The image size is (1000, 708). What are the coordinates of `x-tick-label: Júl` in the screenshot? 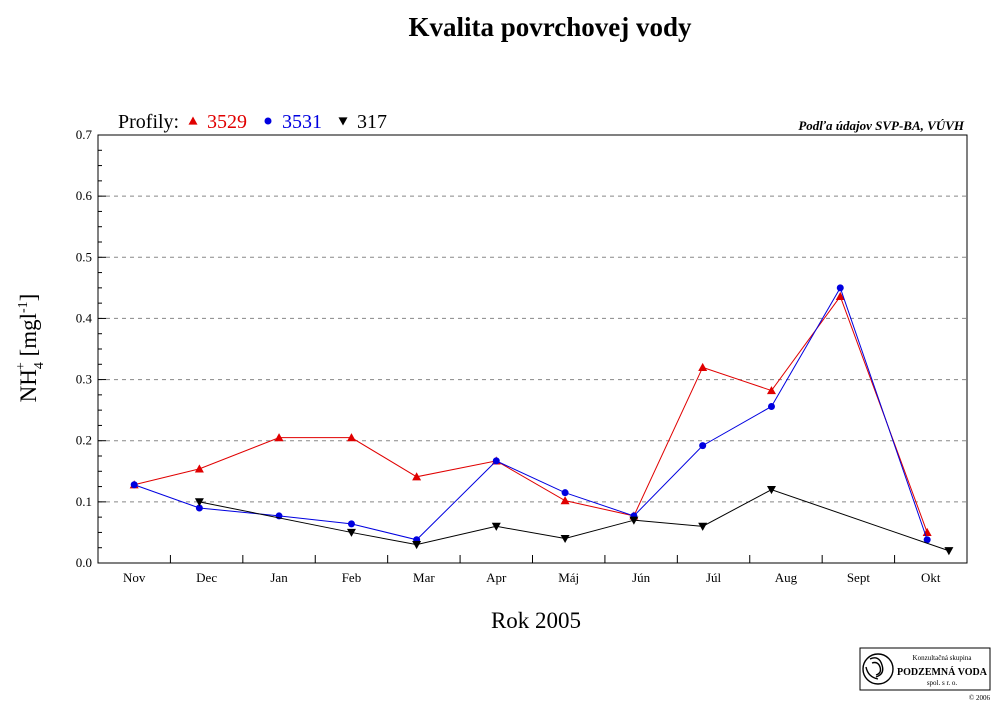 It's located at (714, 577).